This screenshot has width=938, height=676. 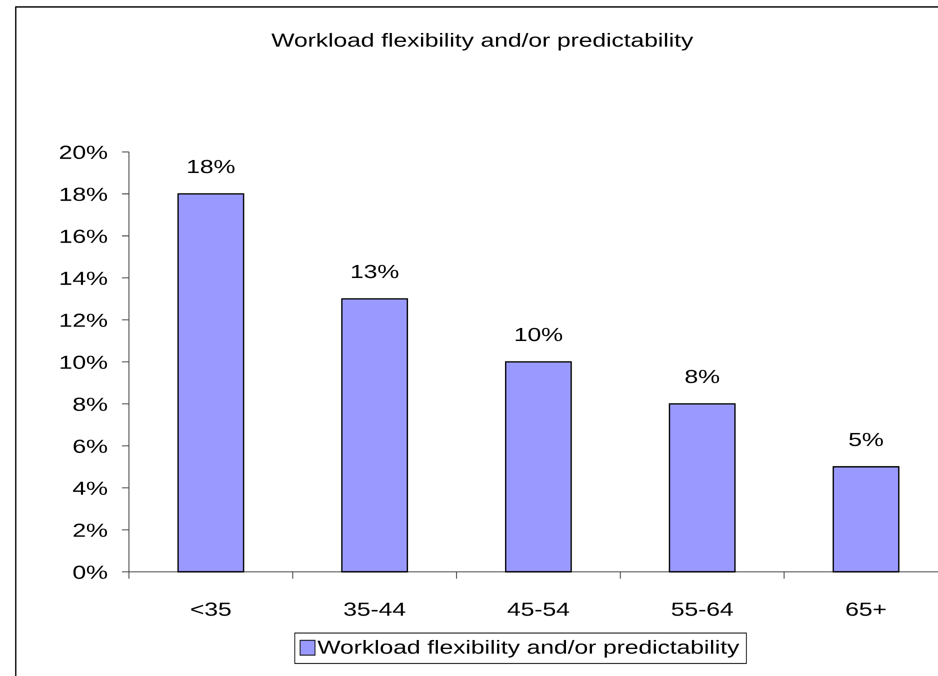 I want to click on data-label: 18%, so click(x=211, y=167).